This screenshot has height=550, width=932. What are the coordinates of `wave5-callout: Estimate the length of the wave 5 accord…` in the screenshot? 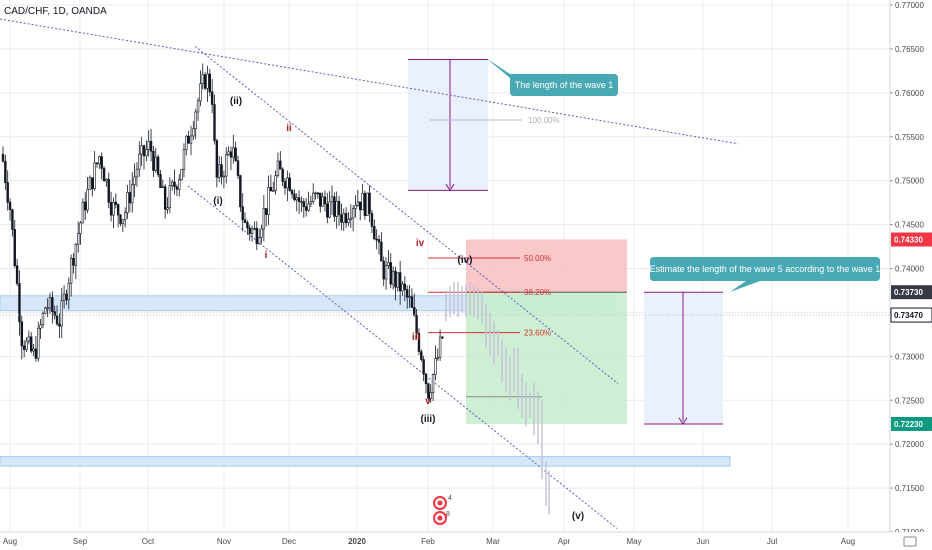 It's located at (765, 274).